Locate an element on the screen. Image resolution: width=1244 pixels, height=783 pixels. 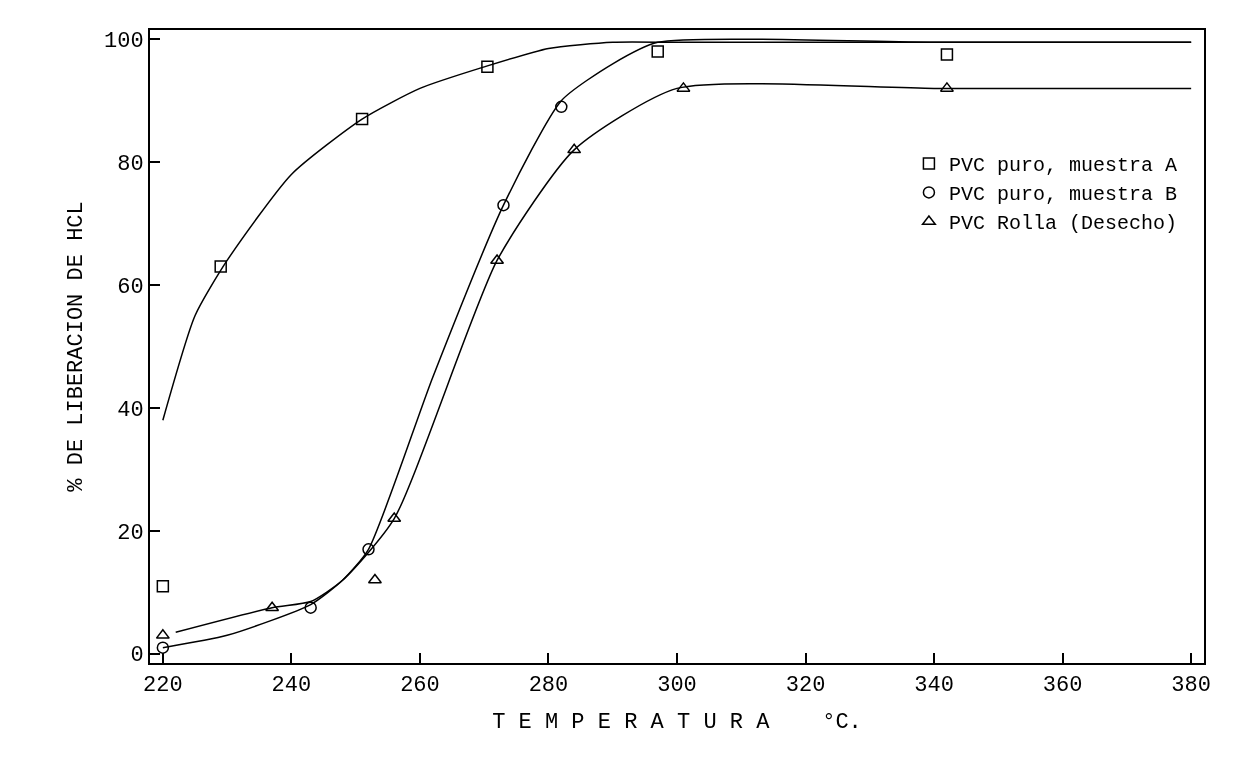
x-axis-title: T E M P E R A T U R A °C. is located at coordinates (677, 722).